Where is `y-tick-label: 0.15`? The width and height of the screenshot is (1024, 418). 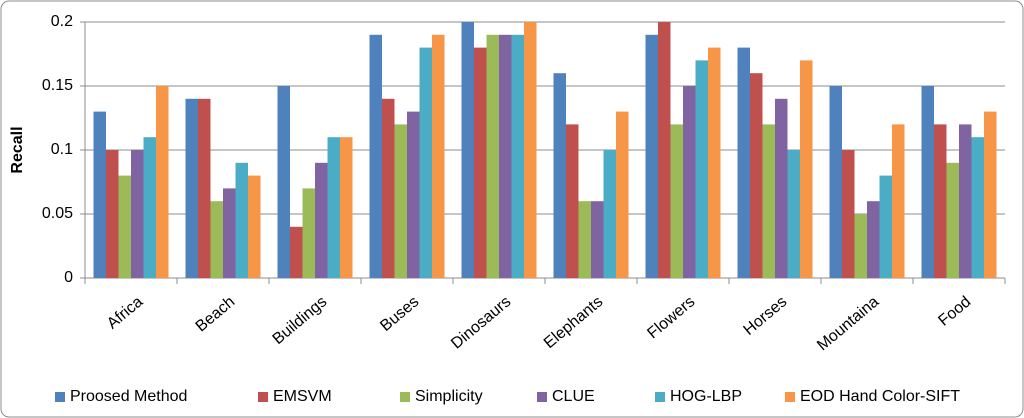 y-tick-label: 0.15 is located at coordinates (57, 85).